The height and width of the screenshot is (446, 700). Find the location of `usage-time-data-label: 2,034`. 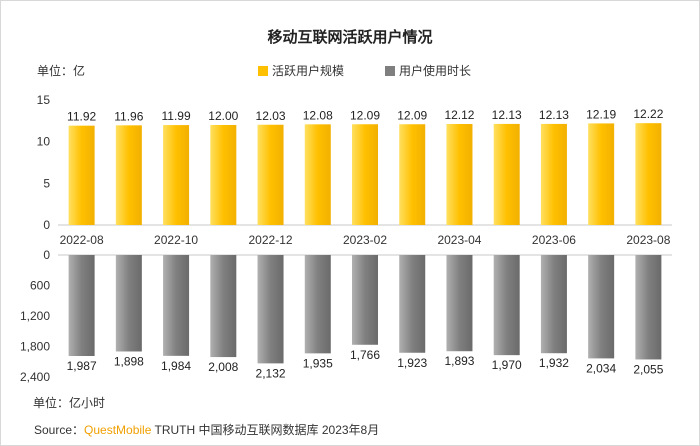

usage-time-data-label: 2,034 is located at coordinates (601, 368).